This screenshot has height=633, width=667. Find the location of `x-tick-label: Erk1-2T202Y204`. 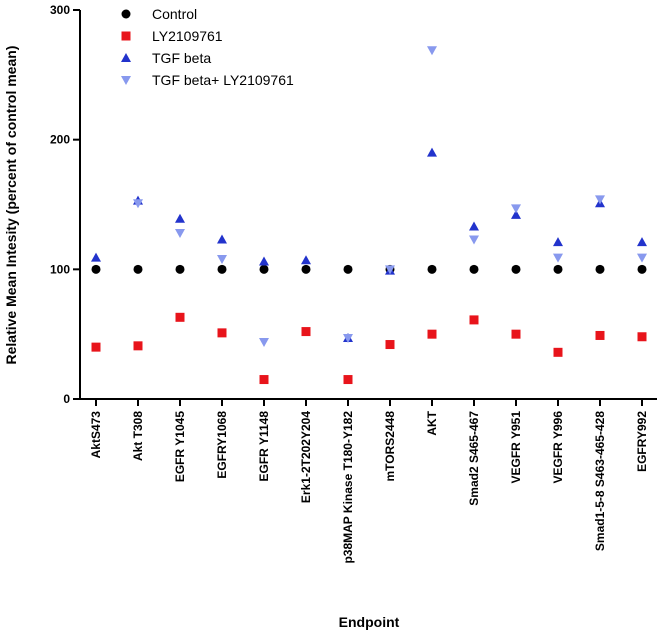

x-tick-label: Erk1-2T202Y204 is located at coordinates (306, 457).